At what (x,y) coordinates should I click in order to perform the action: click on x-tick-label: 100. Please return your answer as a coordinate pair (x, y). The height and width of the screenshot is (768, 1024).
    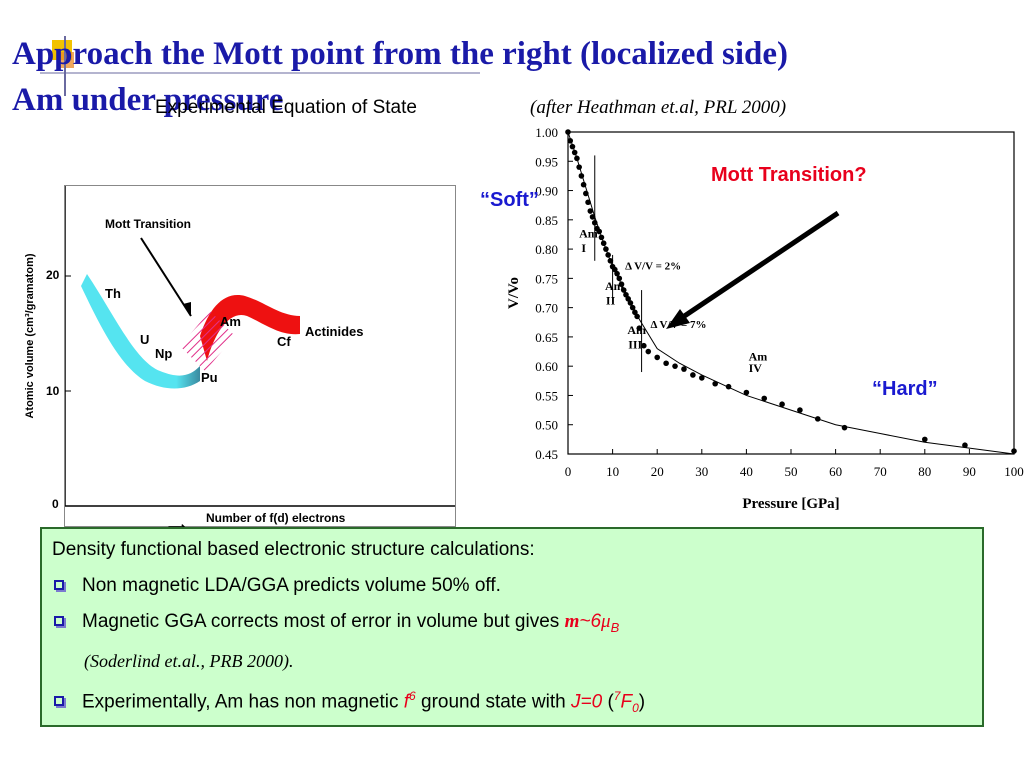
    Looking at the image, I should click on (1014, 471).